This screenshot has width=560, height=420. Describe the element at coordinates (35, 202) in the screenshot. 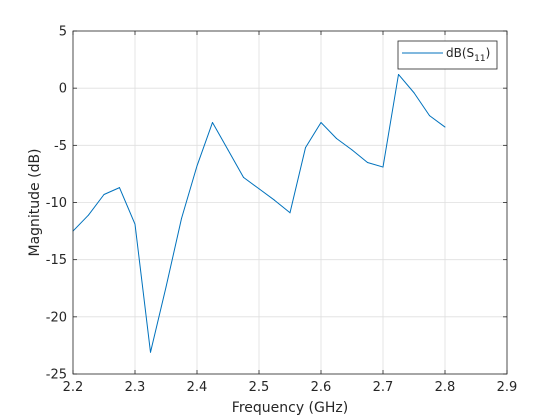

I see `y-axis-label: Magnitude (dB)` at that location.